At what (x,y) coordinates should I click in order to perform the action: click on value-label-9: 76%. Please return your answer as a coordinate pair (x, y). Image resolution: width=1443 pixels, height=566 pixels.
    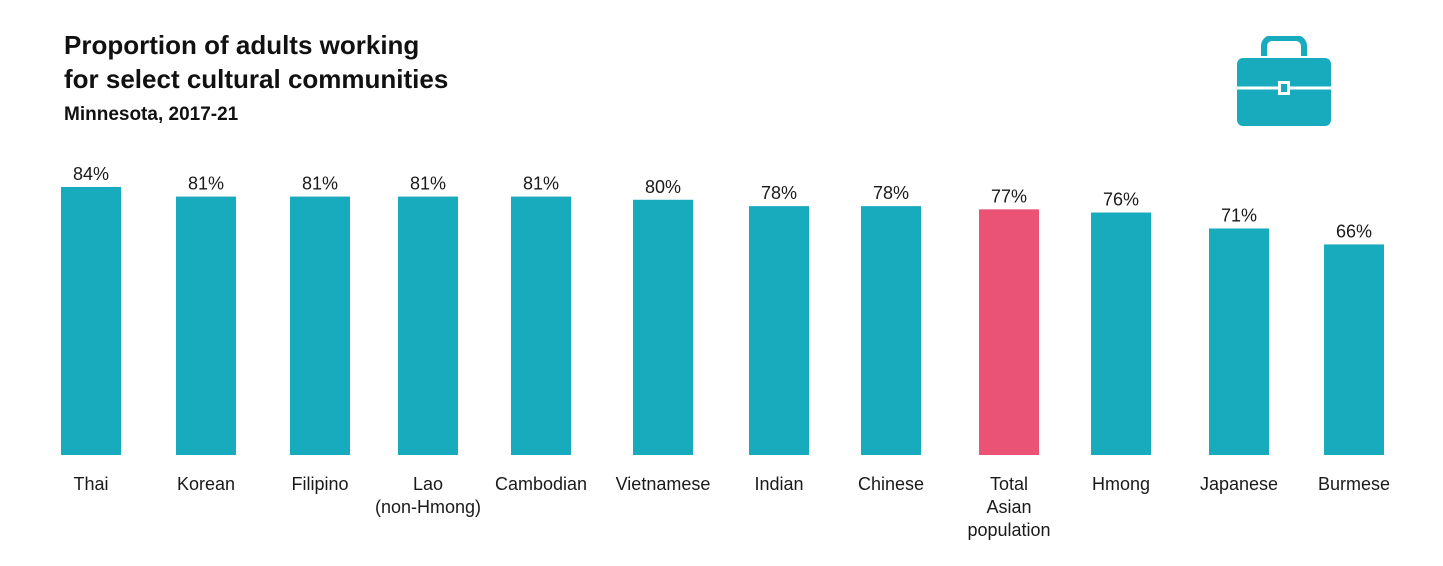
    Looking at the image, I should click on (1121, 200).